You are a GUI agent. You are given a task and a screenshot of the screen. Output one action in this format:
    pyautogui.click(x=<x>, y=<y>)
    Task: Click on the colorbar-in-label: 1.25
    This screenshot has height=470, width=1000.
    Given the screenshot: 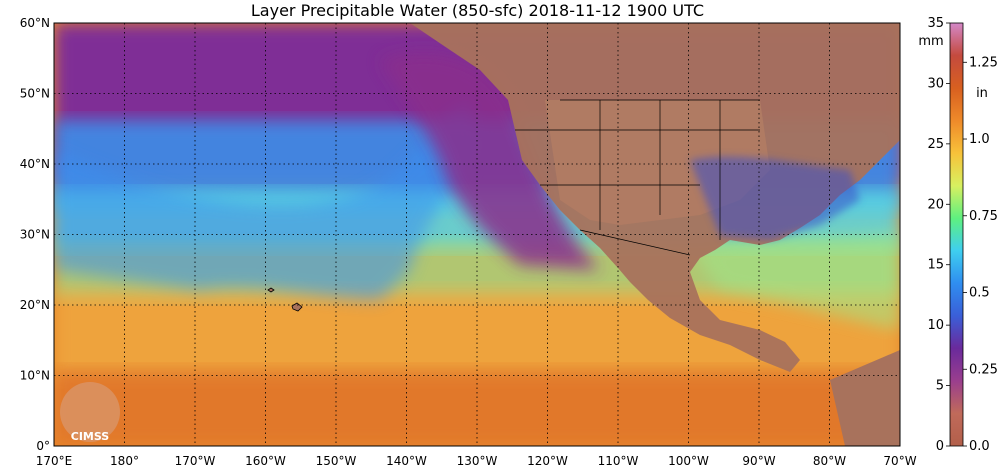 What is the action you would take?
    pyautogui.click(x=983, y=62)
    